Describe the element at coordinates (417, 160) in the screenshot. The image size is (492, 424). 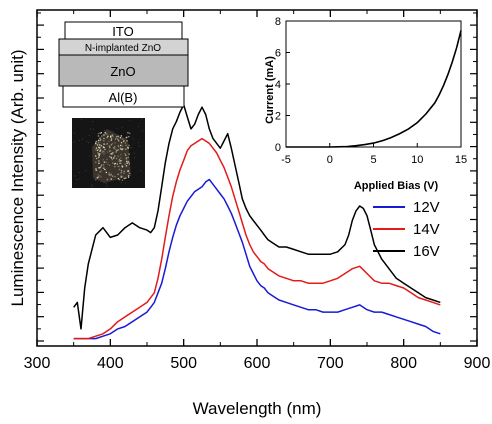
I see `inset-x-tick-label-10: 10` at that location.